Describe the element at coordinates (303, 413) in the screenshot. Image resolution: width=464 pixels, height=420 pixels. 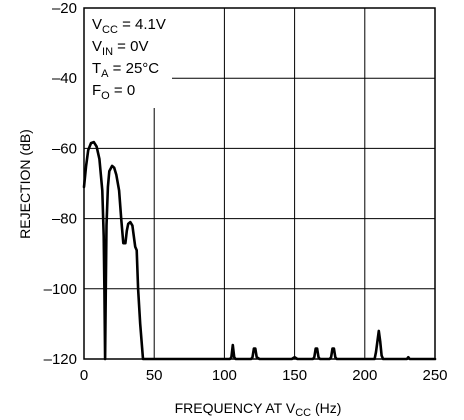
I see `x-axis-label-sub: CC` at that location.